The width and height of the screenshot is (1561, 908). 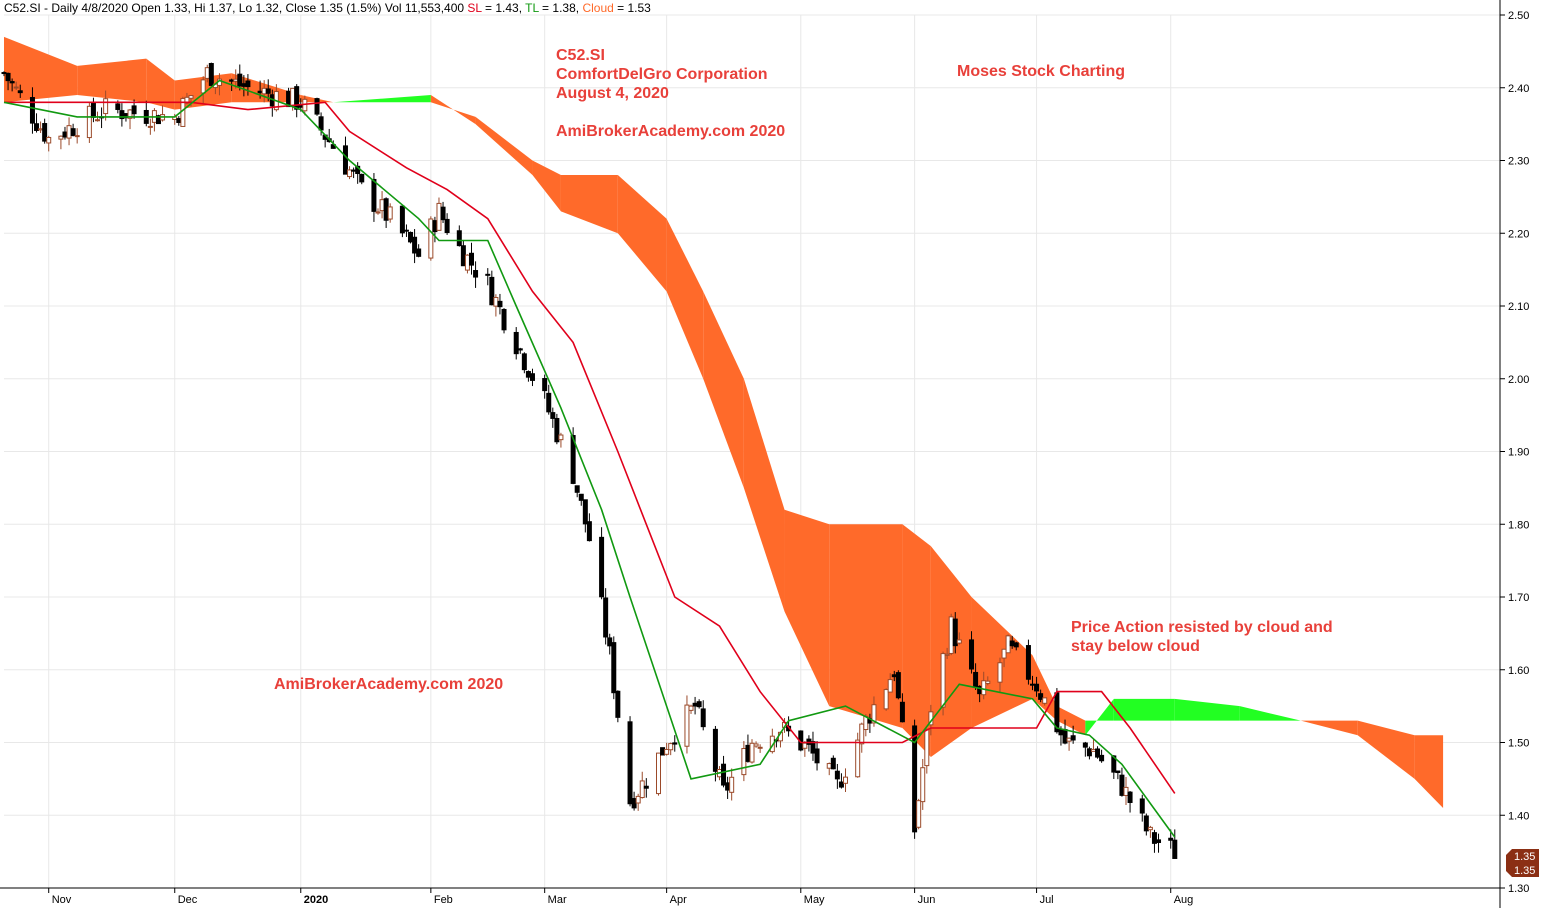 I want to click on comment-line-1: Price Action resisted by cloud and, so click(x=1202, y=627).